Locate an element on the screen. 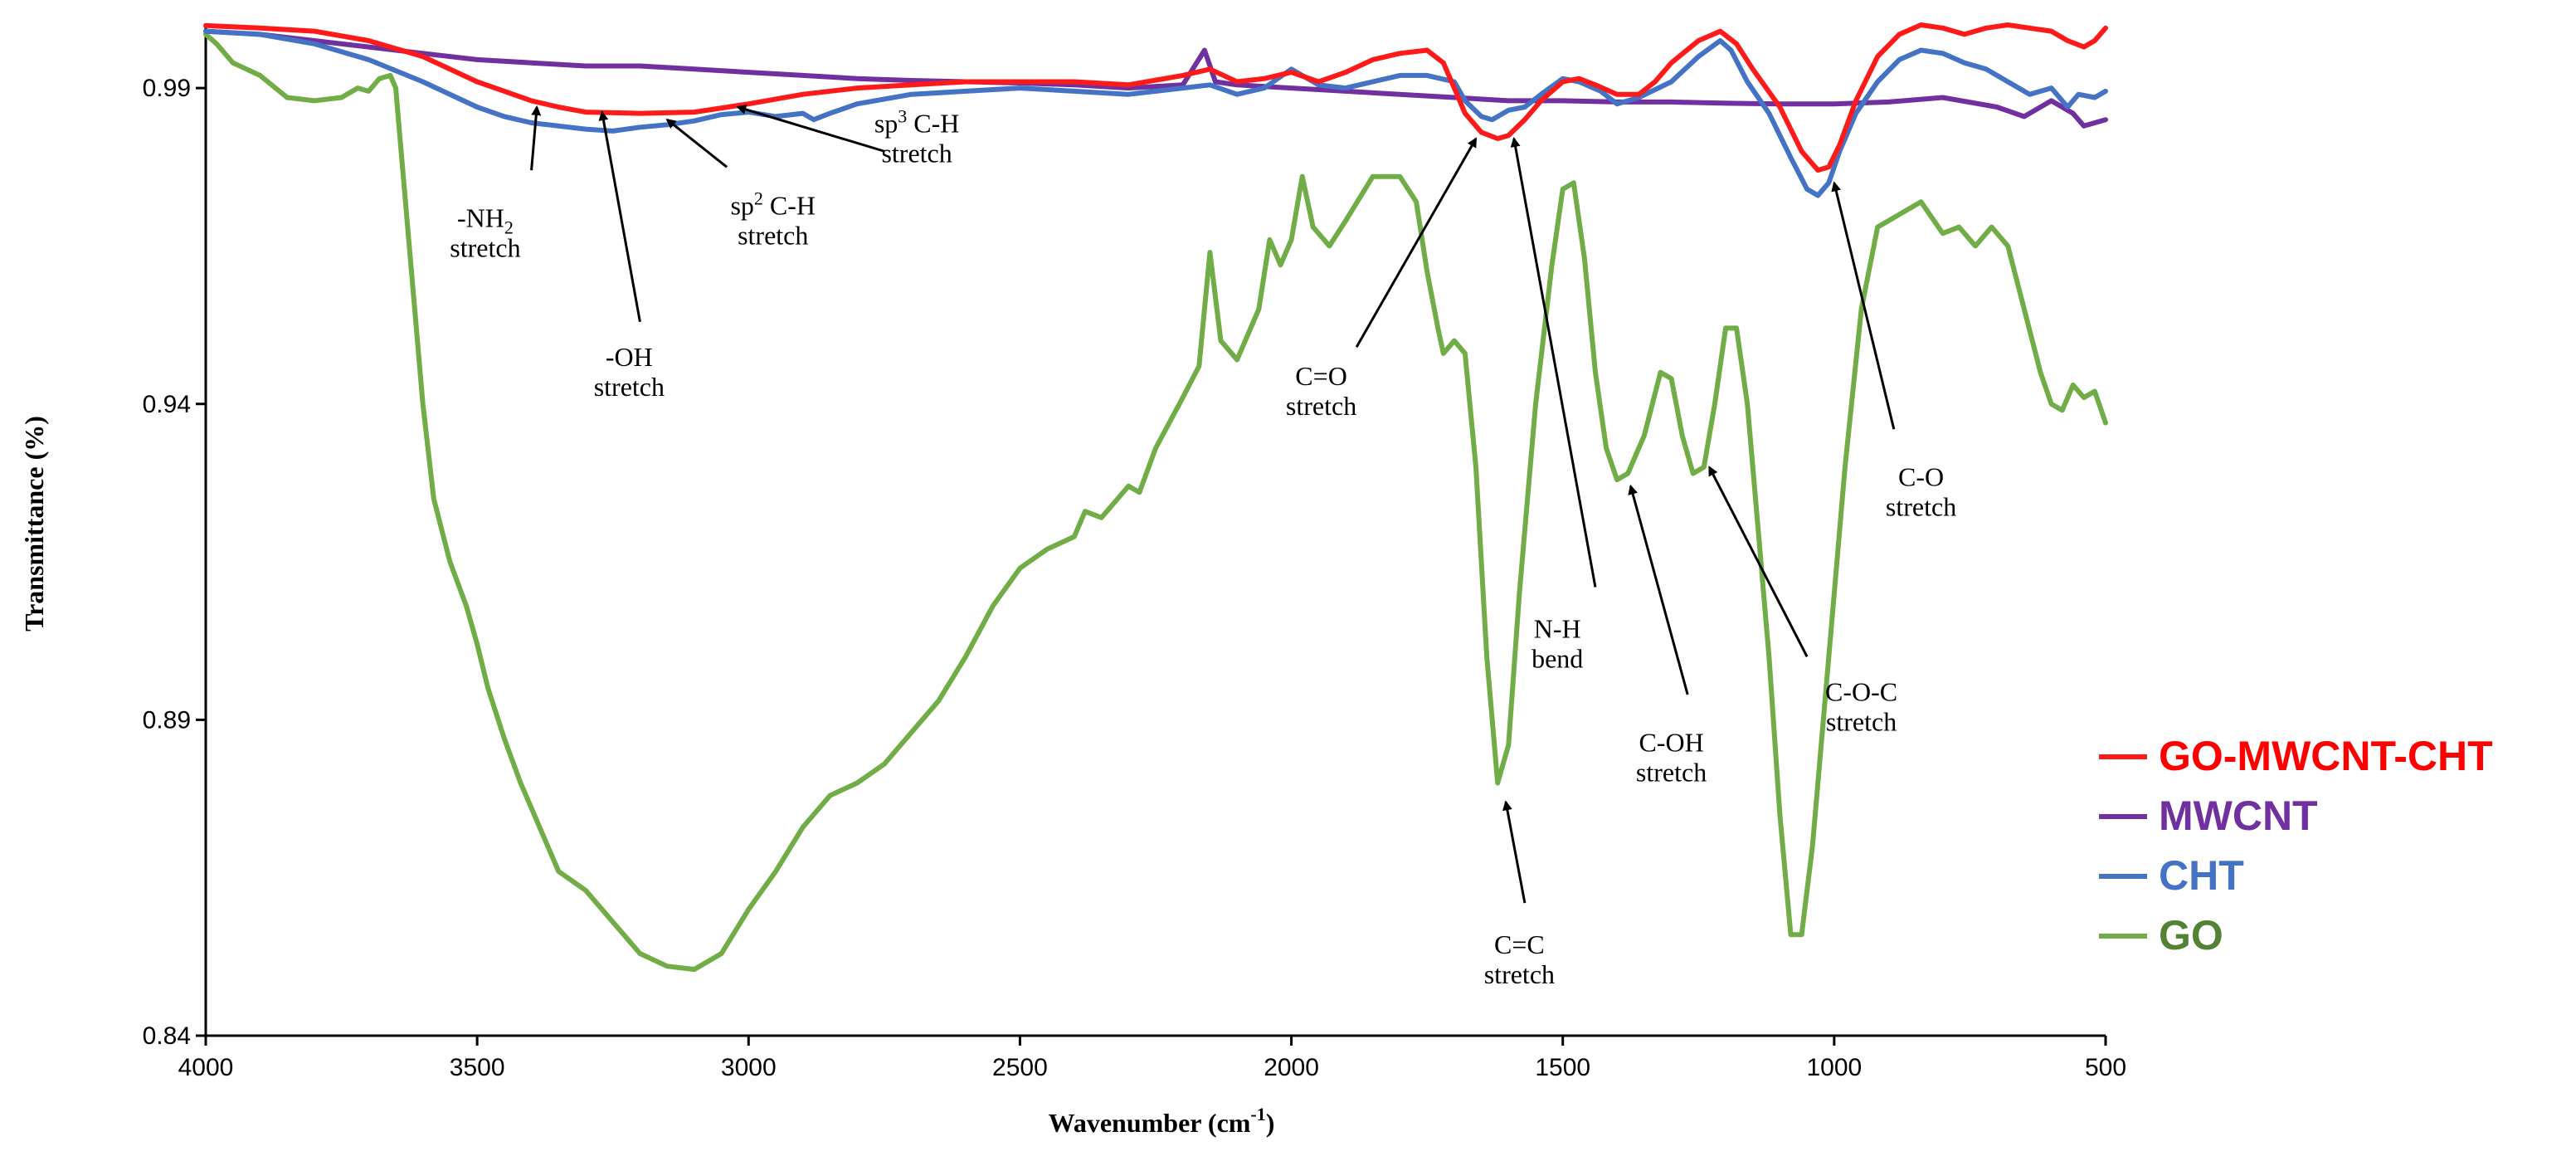 This screenshot has height=1156, width=2576. x-tick-label: 4000 is located at coordinates (206, 1067).